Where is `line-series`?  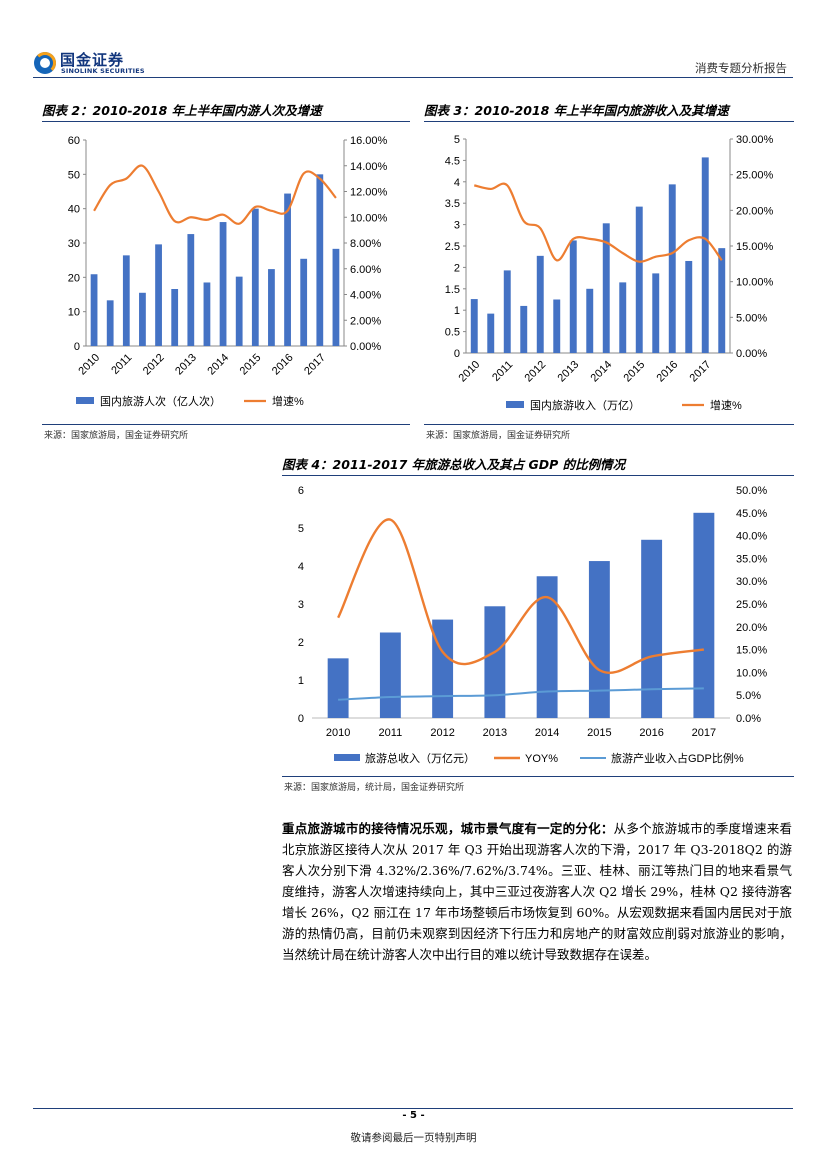
line-series is located at coordinates (598, 222).